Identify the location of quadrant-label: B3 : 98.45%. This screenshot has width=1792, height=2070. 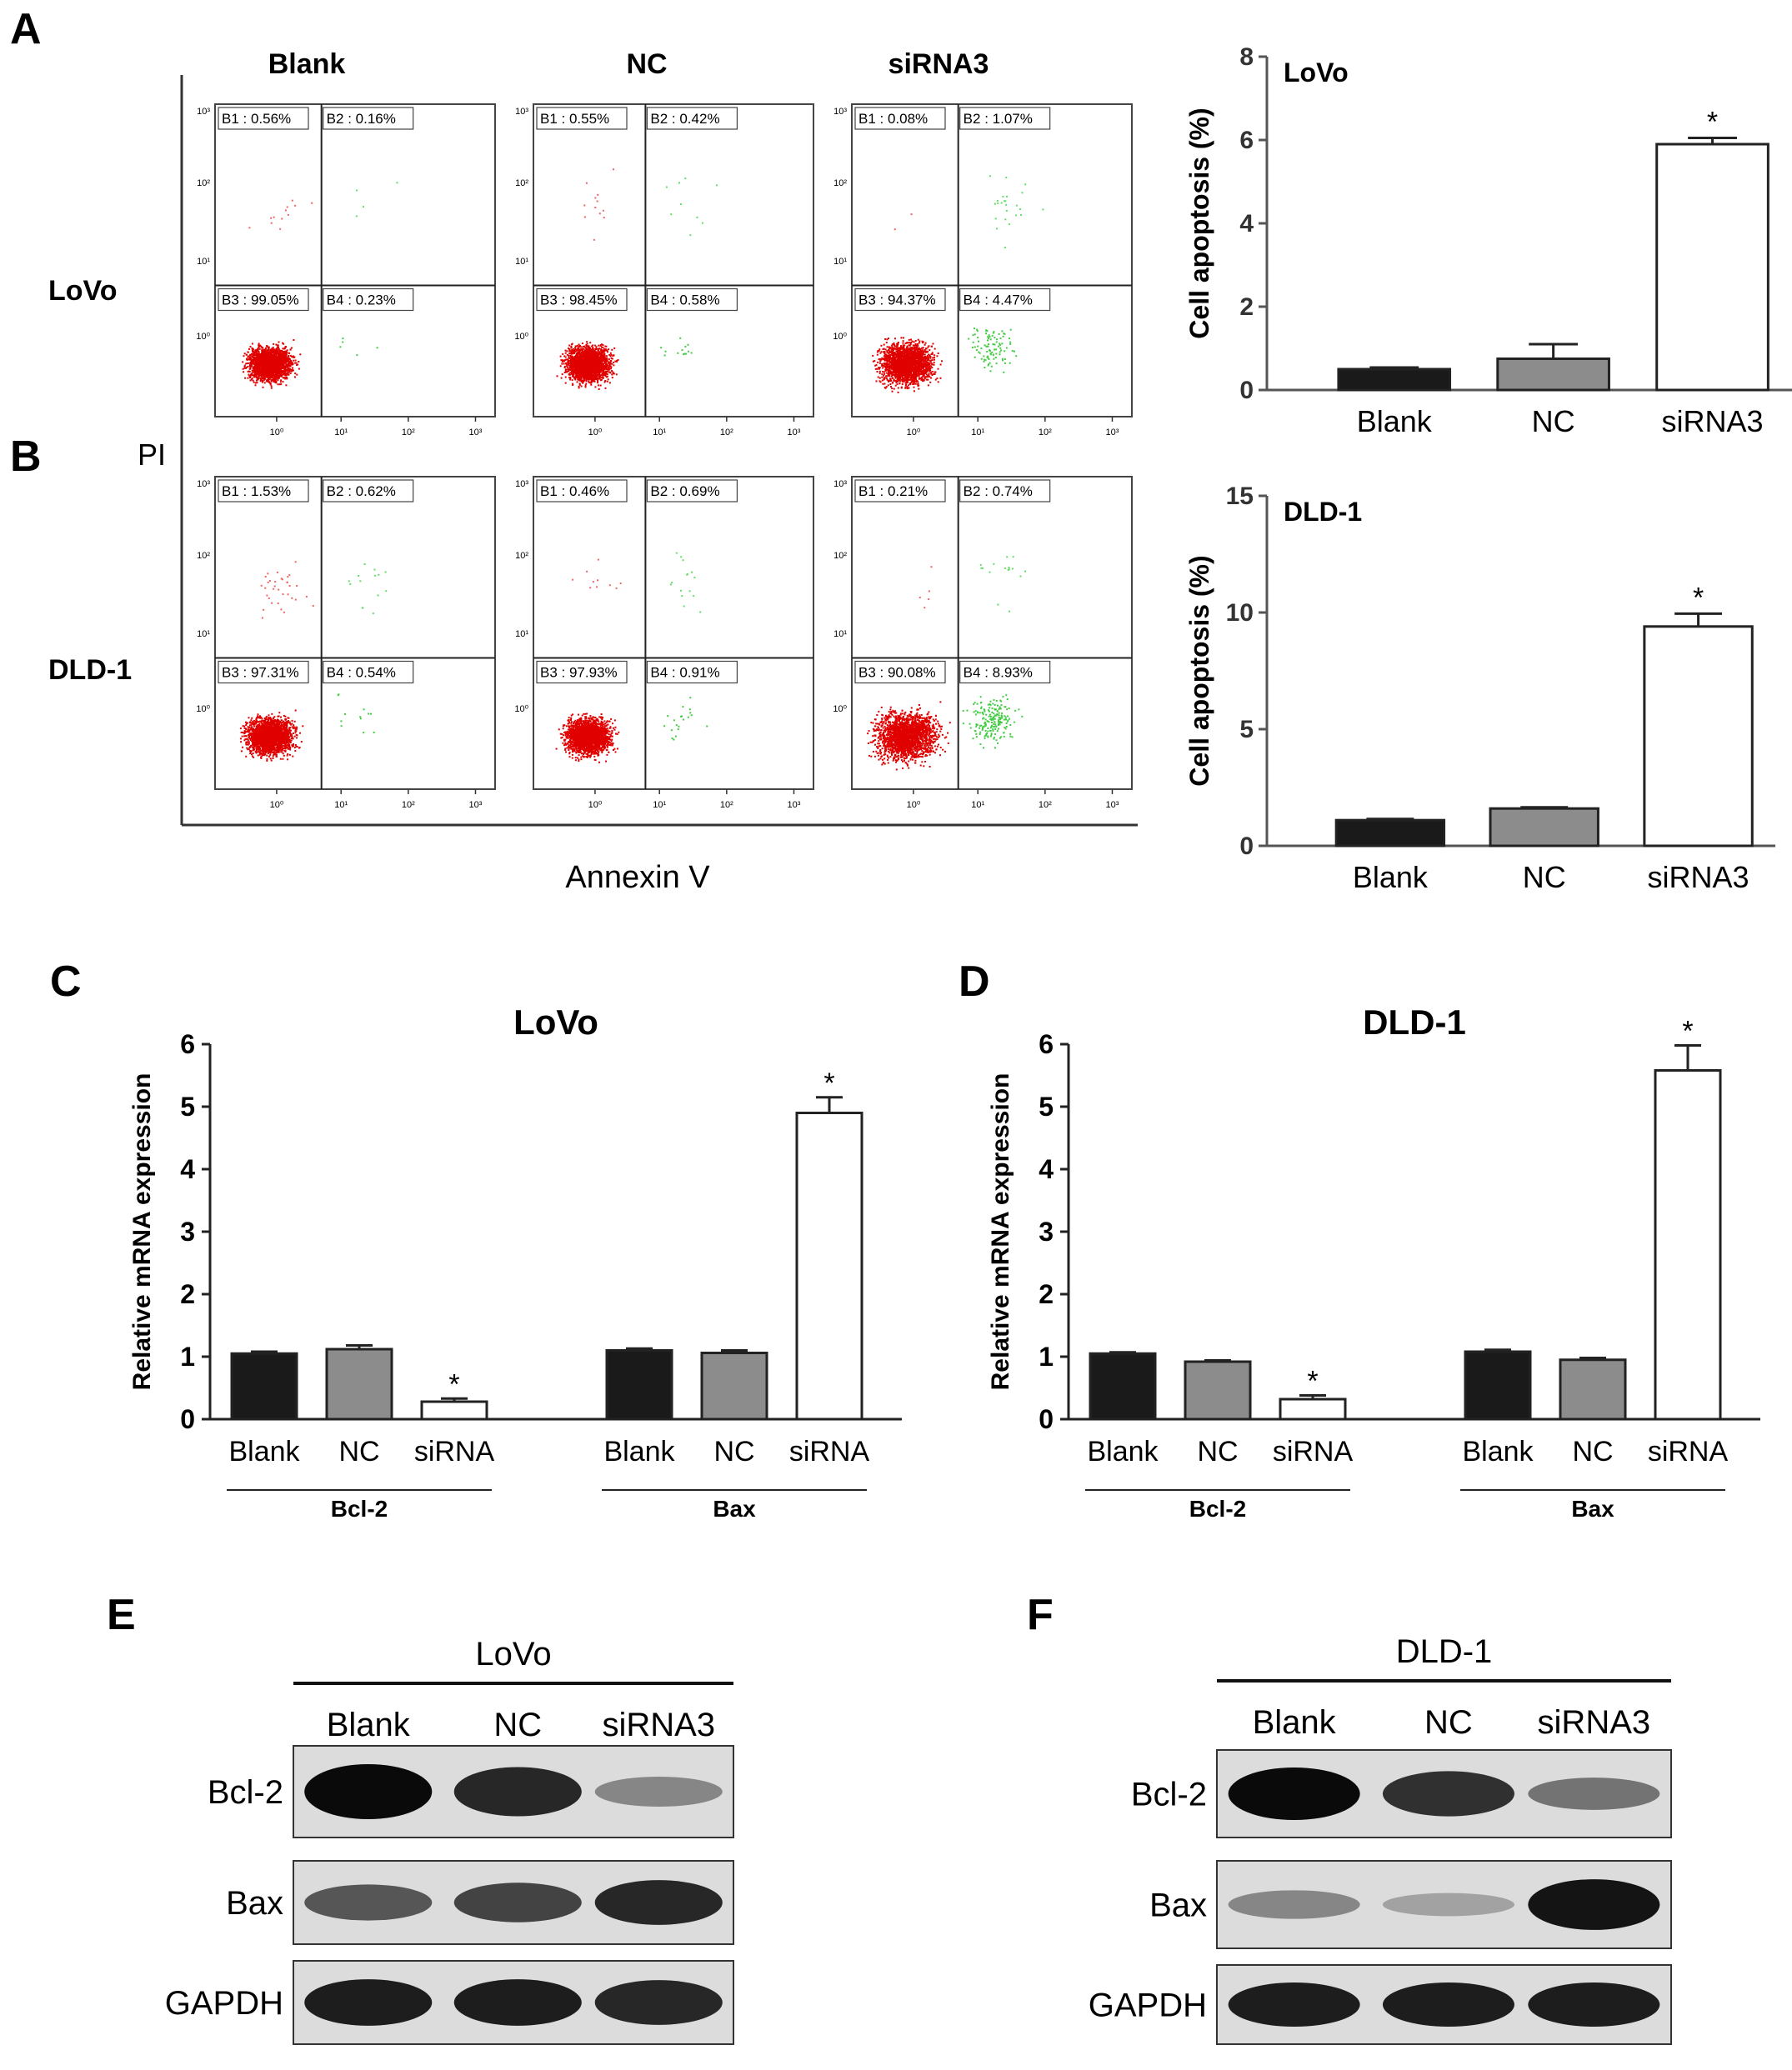
(579, 300).